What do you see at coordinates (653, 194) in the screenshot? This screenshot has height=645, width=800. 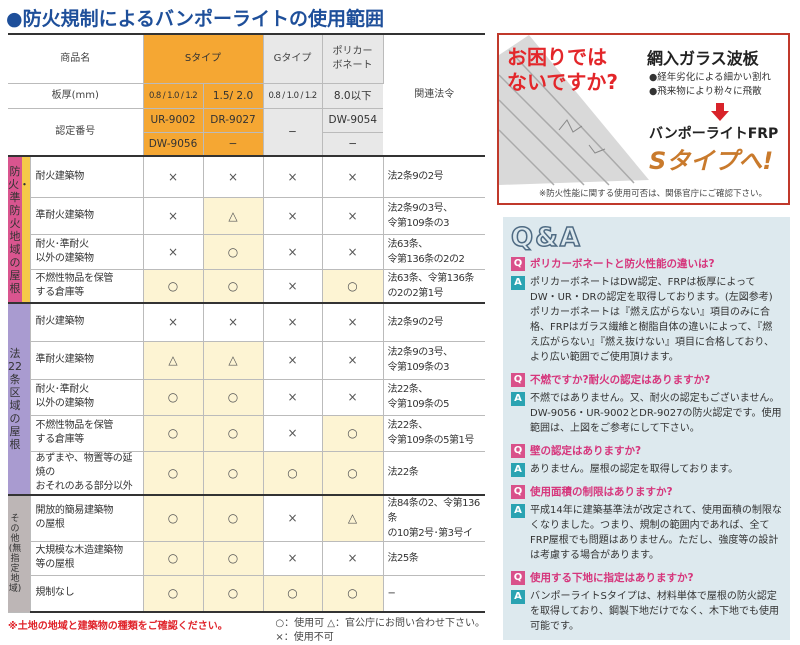 I see `promo-footnote: ※防火性能に関する使用可否は、関係官庁にご確認下さい。` at bounding box center [653, 194].